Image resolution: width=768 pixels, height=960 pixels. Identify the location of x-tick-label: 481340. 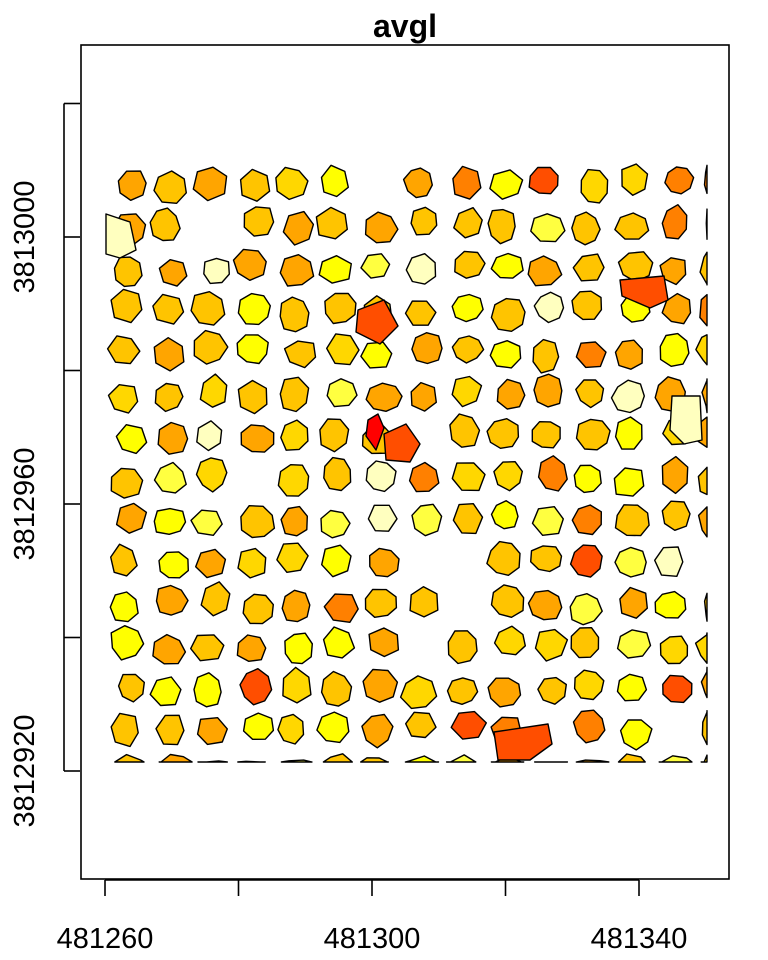
(639, 939).